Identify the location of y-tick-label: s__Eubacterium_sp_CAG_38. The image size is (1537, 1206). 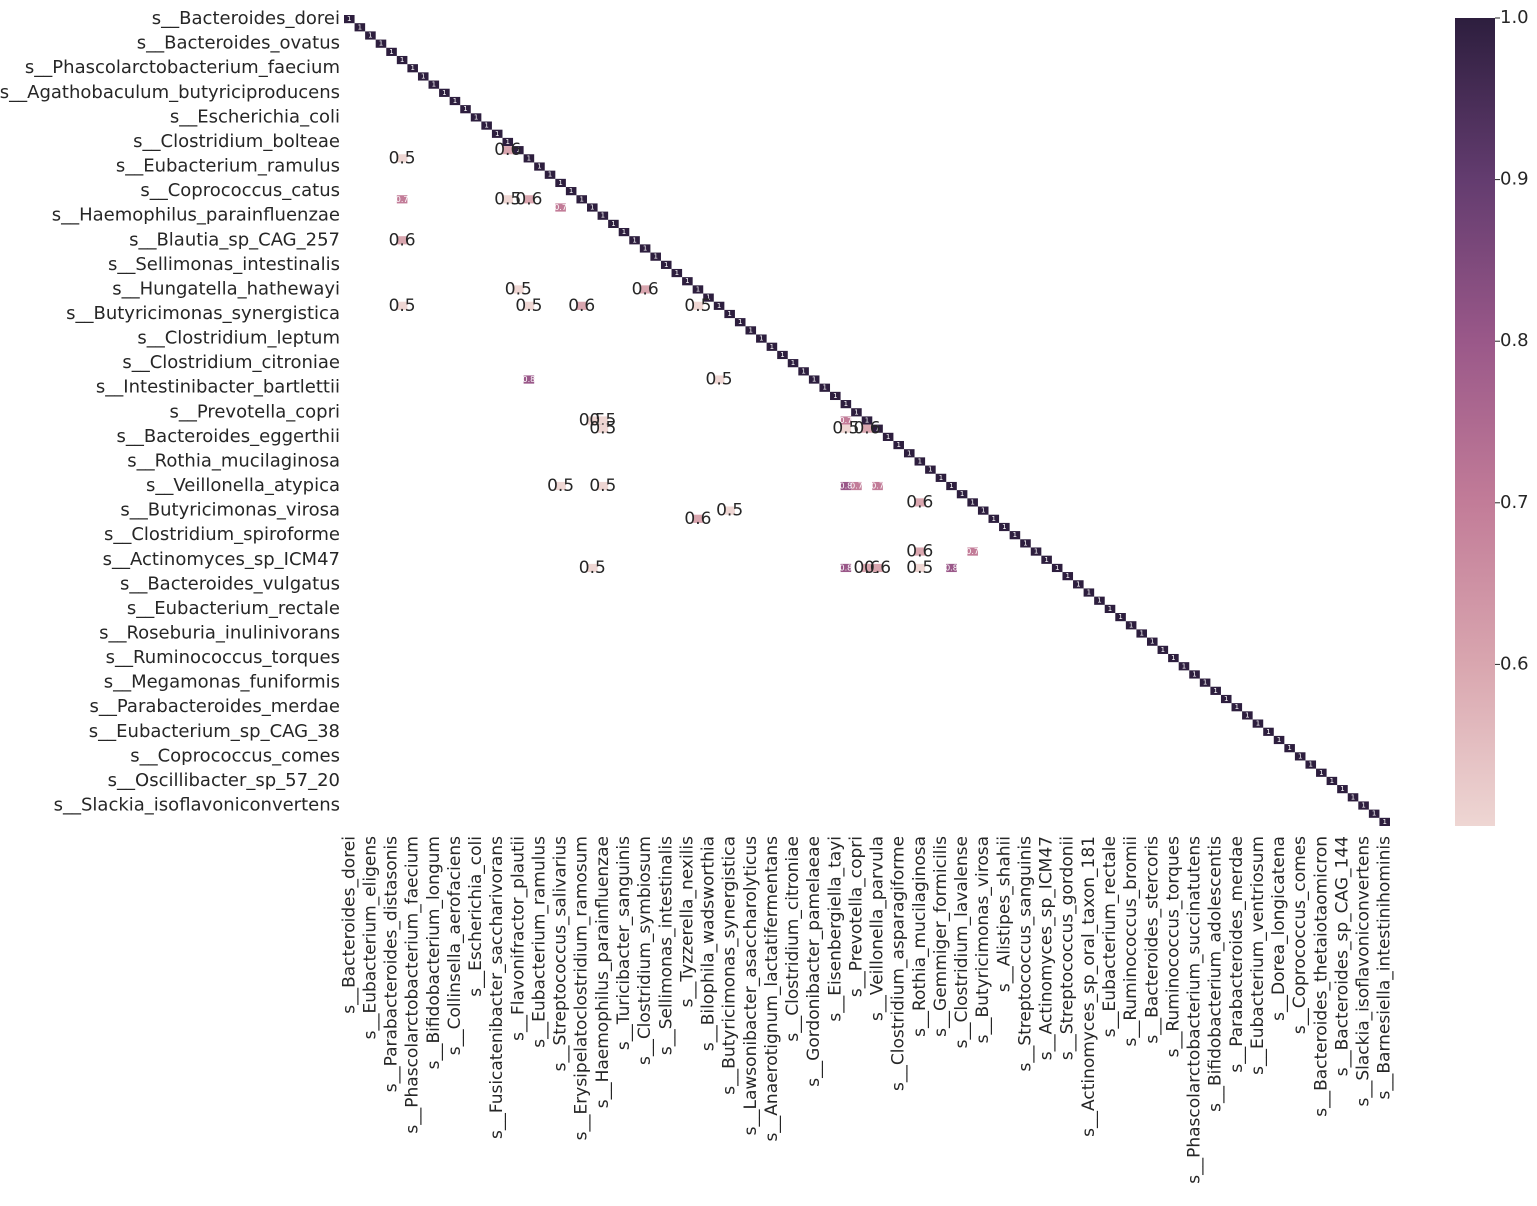
(214, 731).